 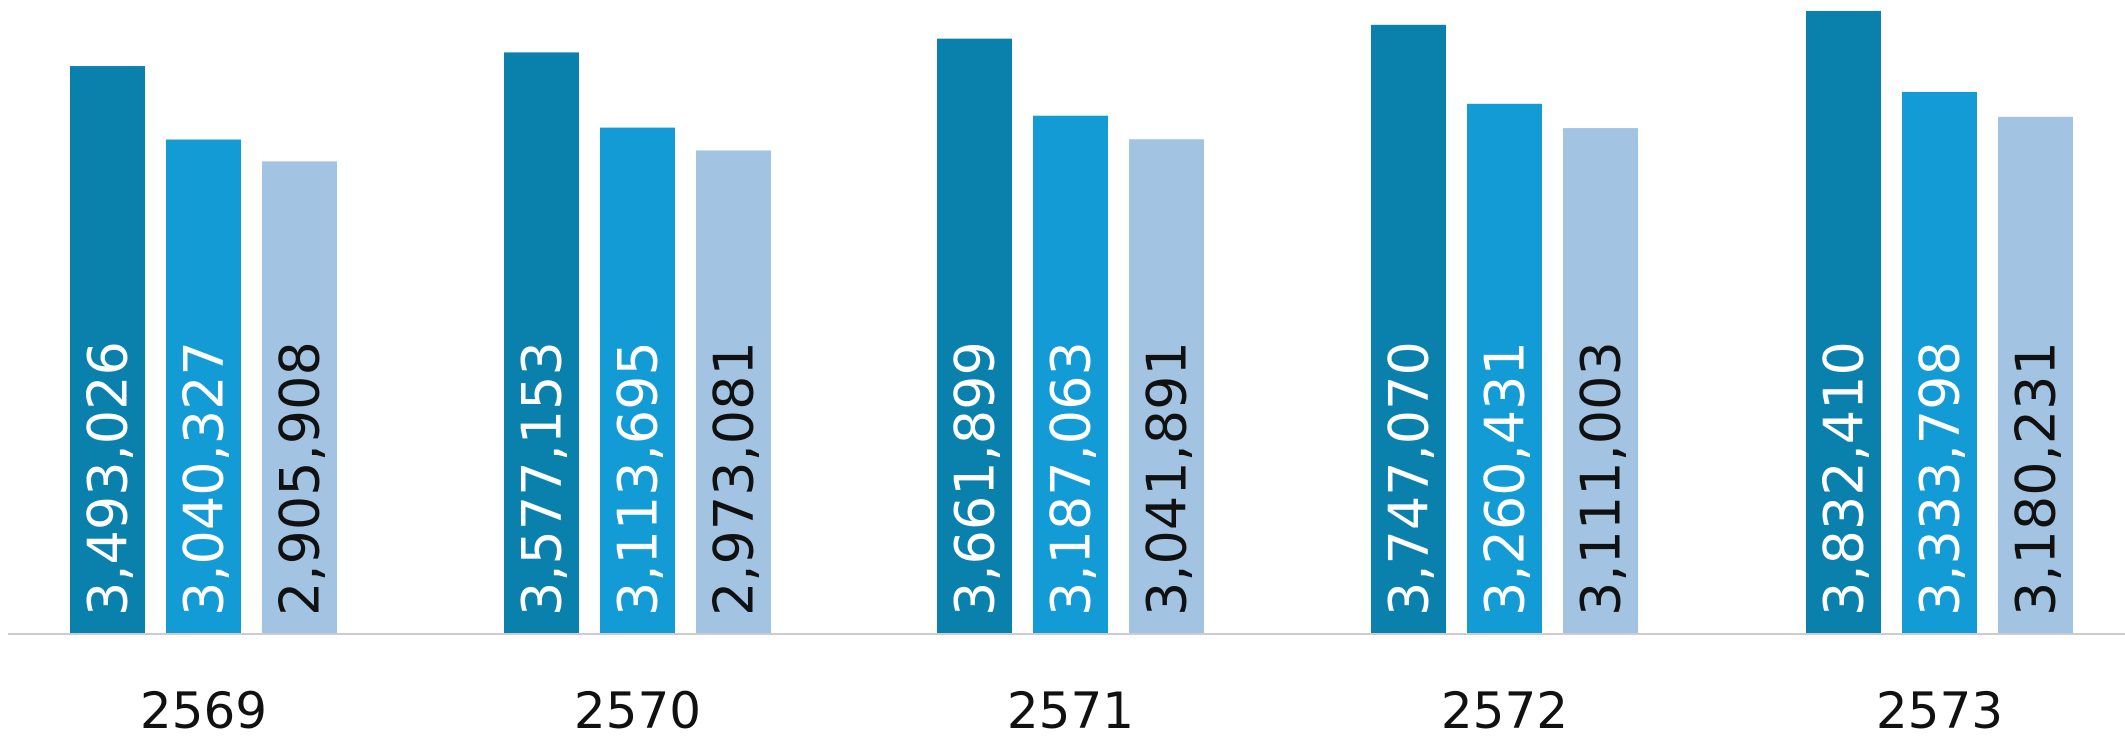 I want to click on category-label-2572: 2572, so click(x=1504, y=710).